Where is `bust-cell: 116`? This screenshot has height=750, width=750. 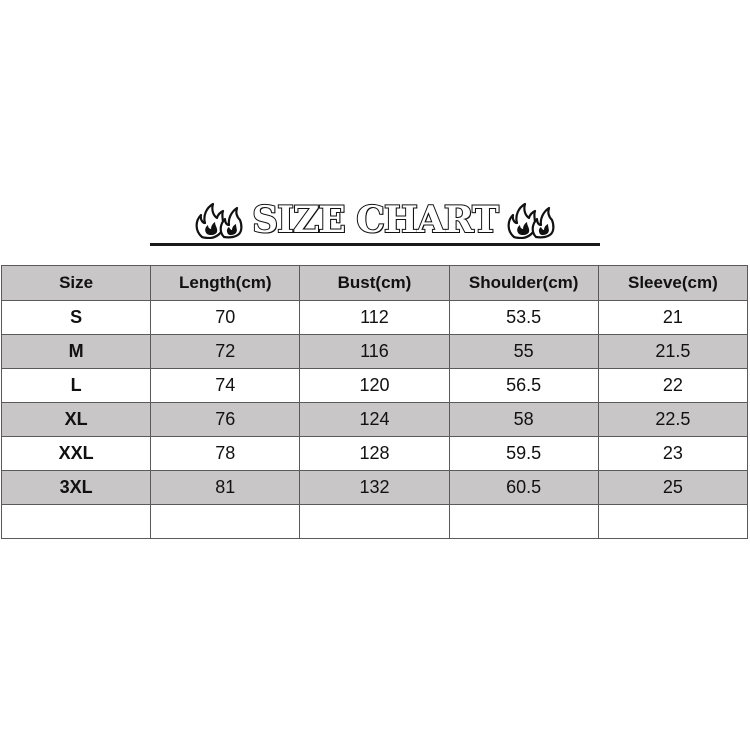 bust-cell: 116 is located at coordinates (374, 351).